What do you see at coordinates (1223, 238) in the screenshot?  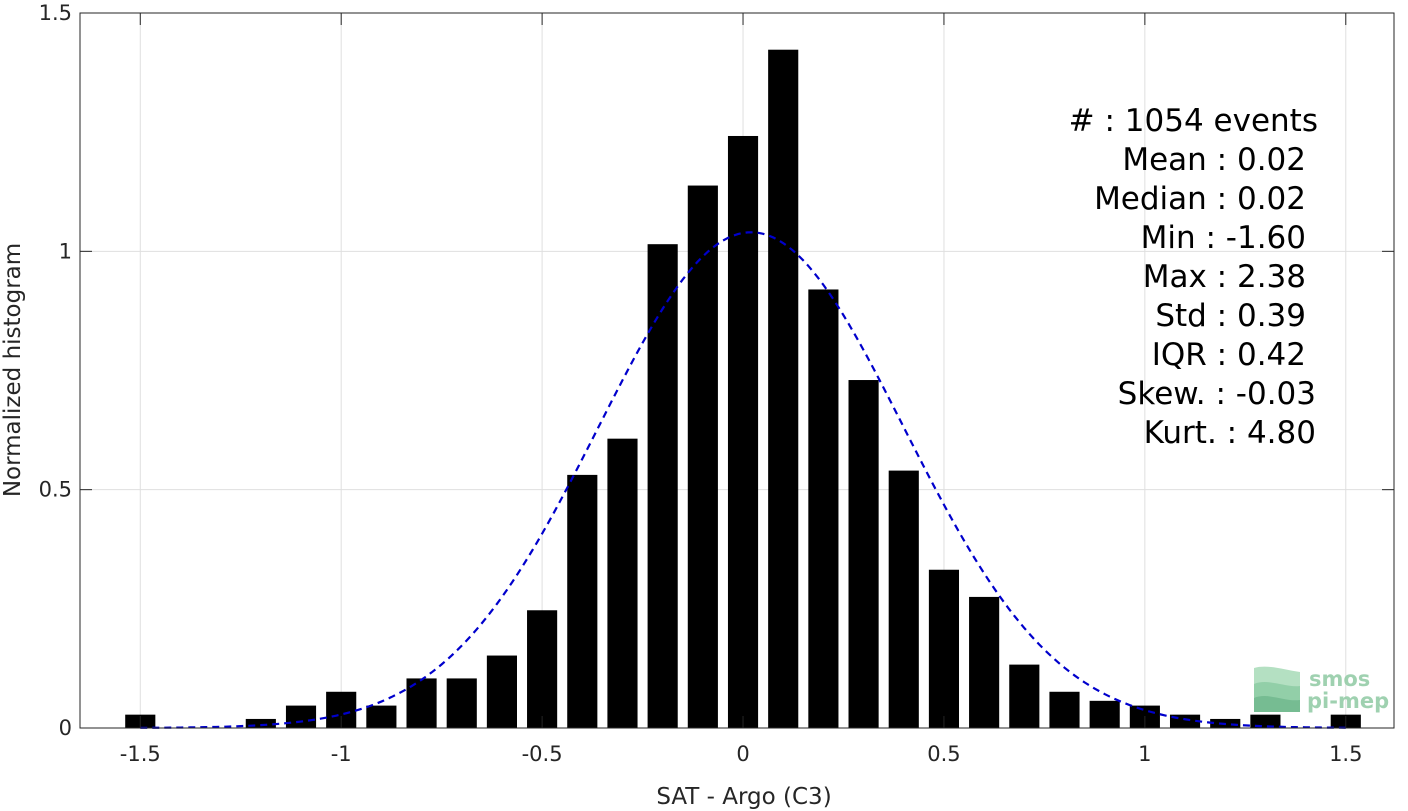 I see `stat-min: Min : -1.60` at bounding box center [1223, 238].